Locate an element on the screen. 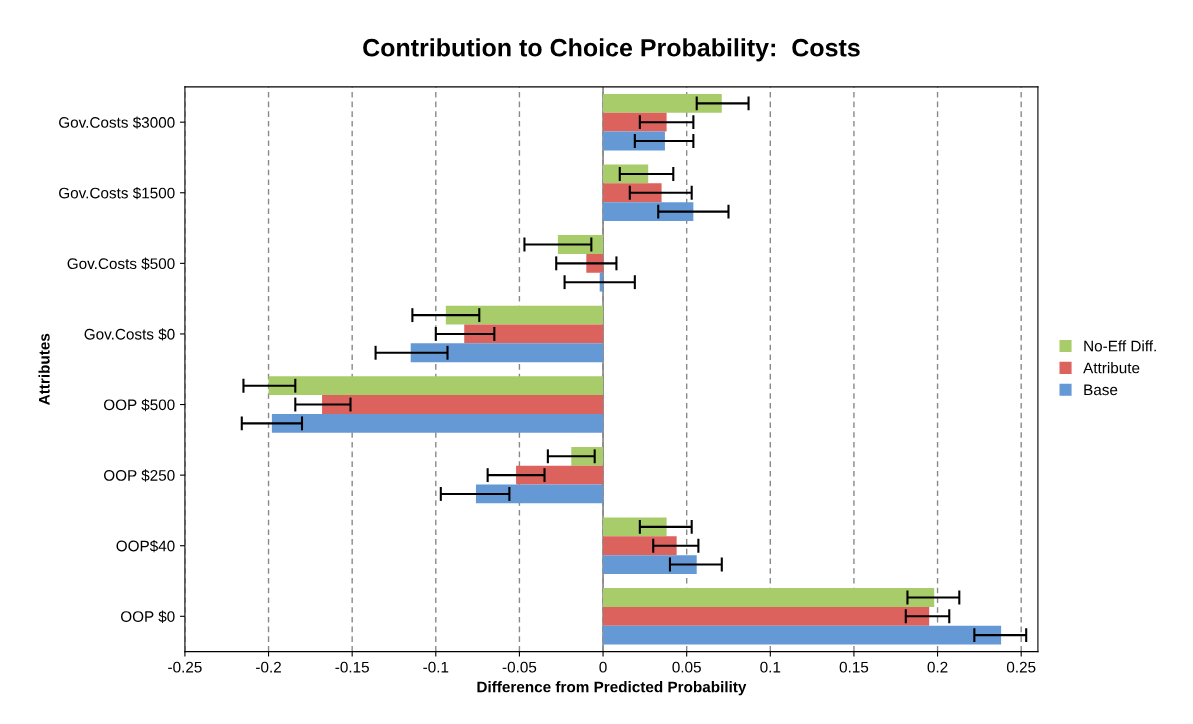 This screenshot has height=724, width=1193. x-axis-title: Difference from Predicted Probability is located at coordinates (612, 688).